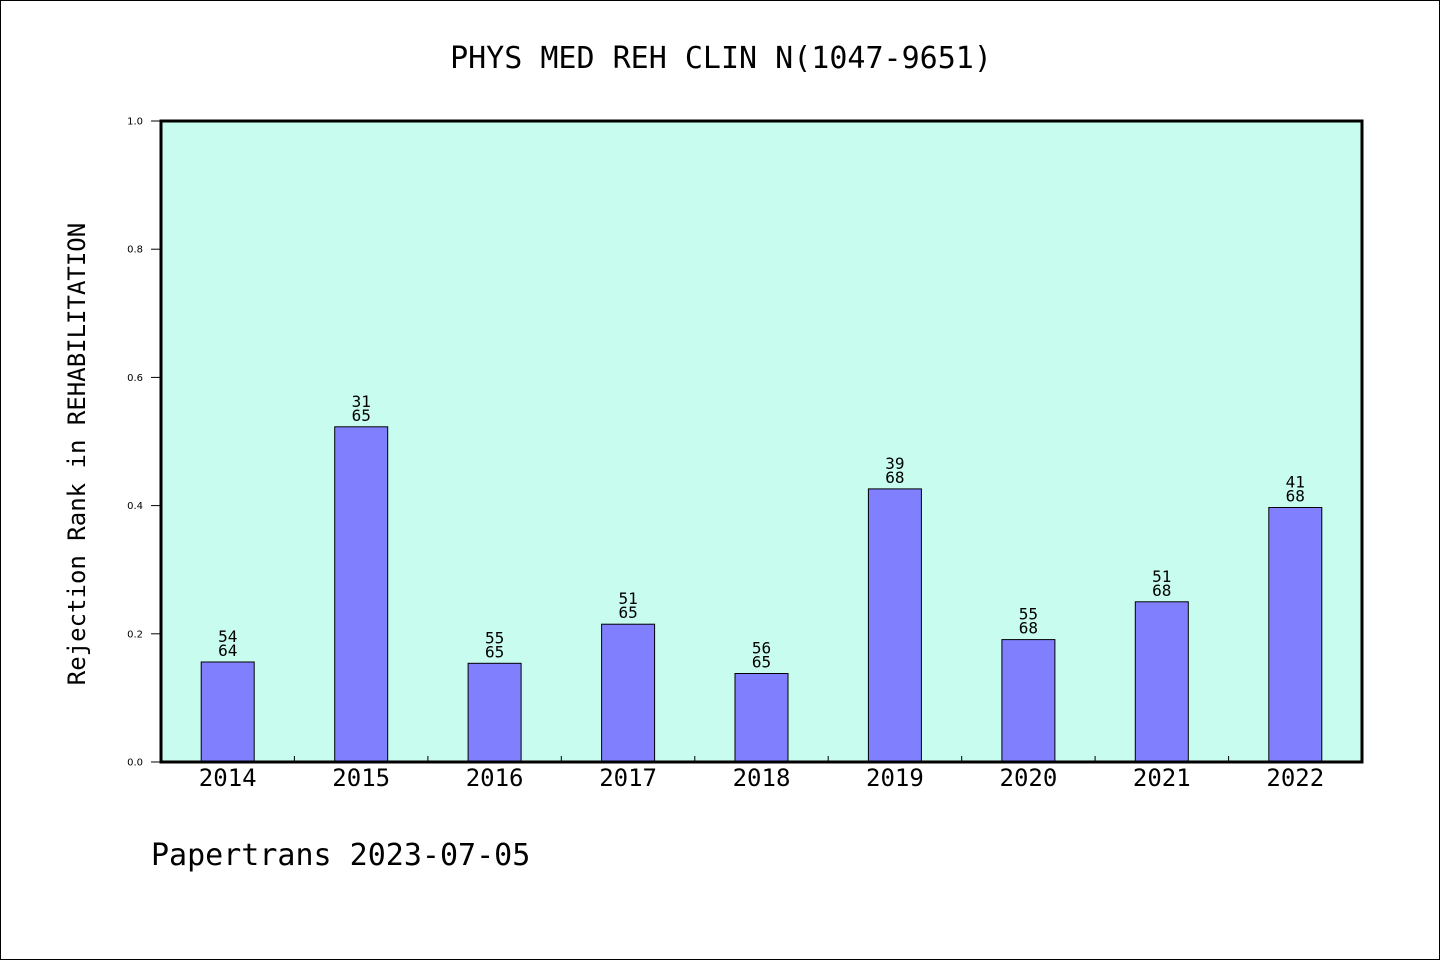 The height and width of the screenshot is (961, 1440). What do you see at coordinates (627, 598) in the screenshot?
I see `bar-label-top-2017: 51` at bounding box center [627, 598].